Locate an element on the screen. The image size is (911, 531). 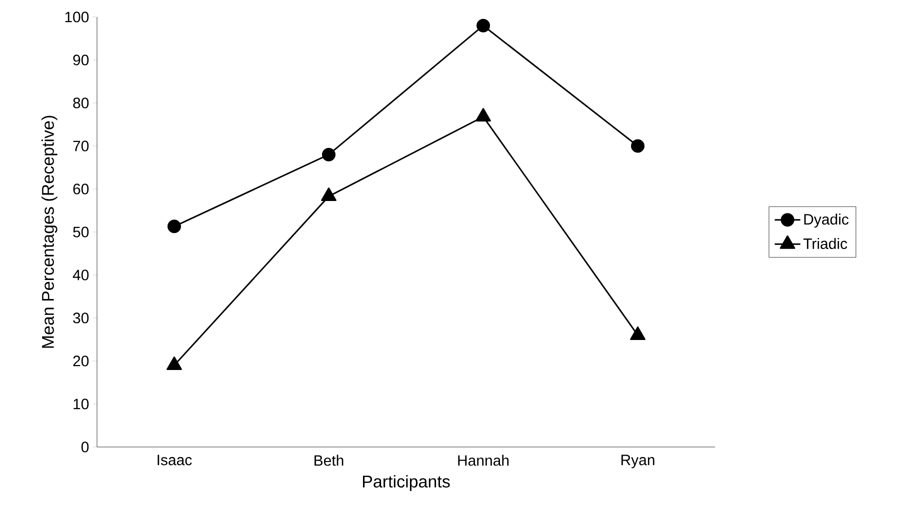
legend-label: Triadic is located at coordinates (825, 244).